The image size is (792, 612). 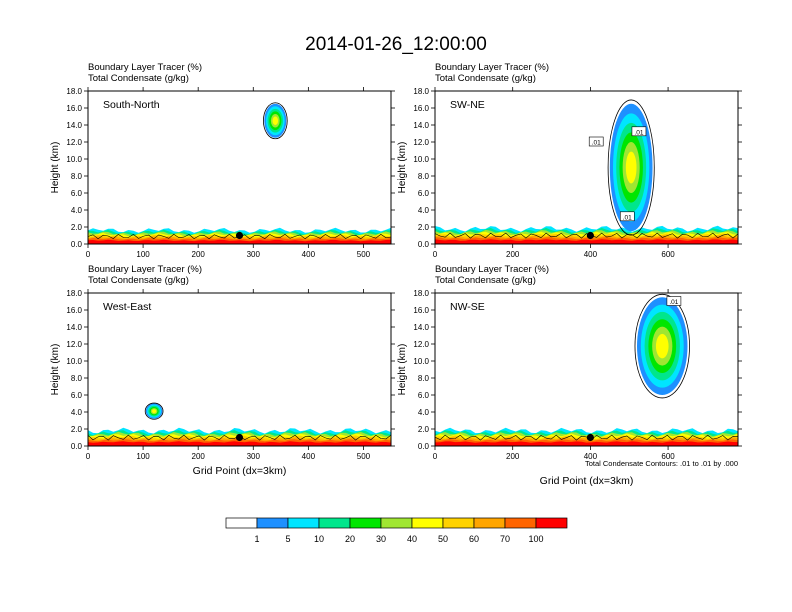 What do you see at coordinates (350, 539) in the screenshot?
I see `colorbar-label: 20` at bounding box center [350, 539].